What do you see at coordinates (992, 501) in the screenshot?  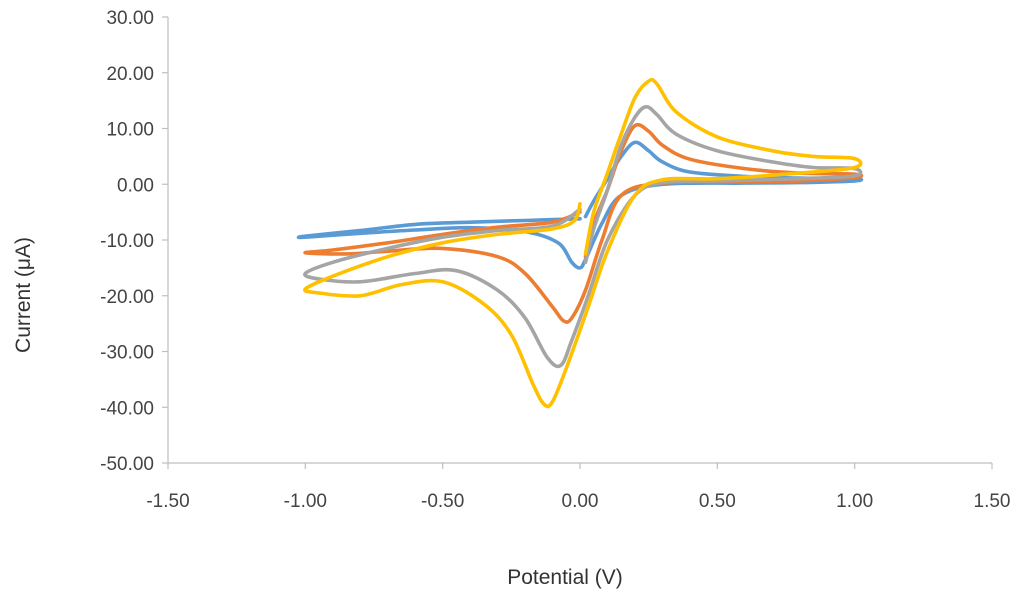 I see `x-tick-label: 1.50` at bounding box center [992, 501].